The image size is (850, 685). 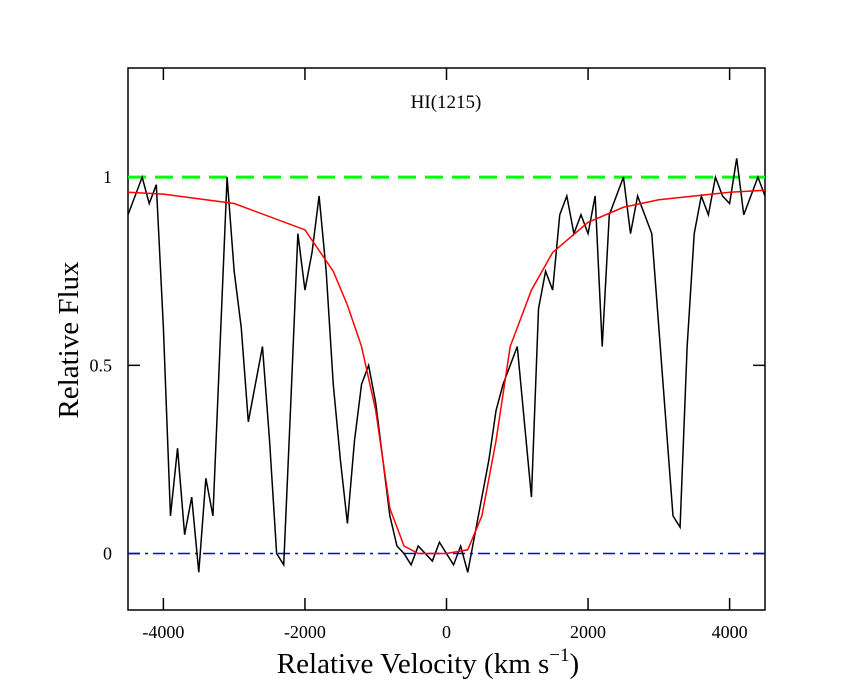 I want to click on x-tick-label: -2000, so click(x=305, y=632).